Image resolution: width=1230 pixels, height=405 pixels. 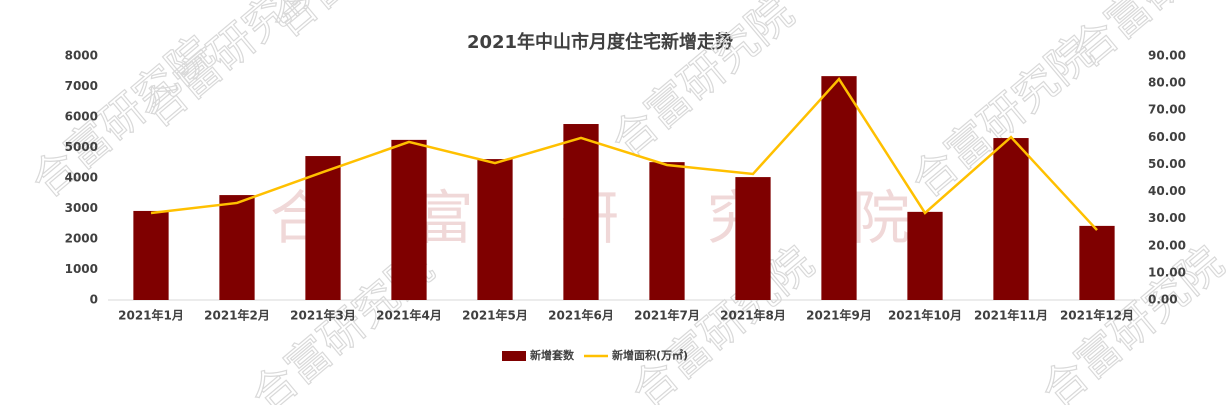 I want to click on x-tick-label: 2021年6月, so click(x=581, y=315).